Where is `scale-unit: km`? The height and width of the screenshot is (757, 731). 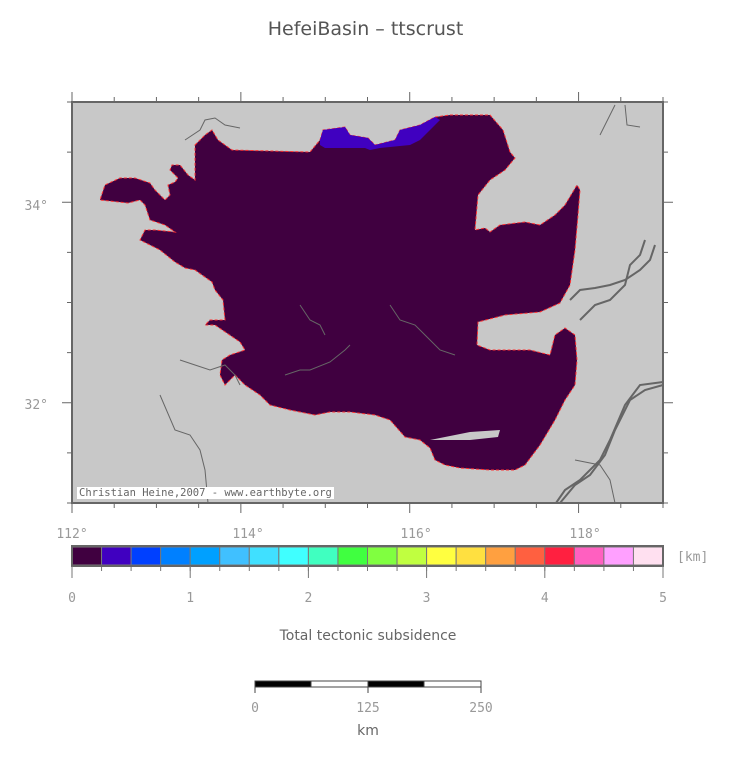
scale-unit: km is located at coordinates (368, 731).